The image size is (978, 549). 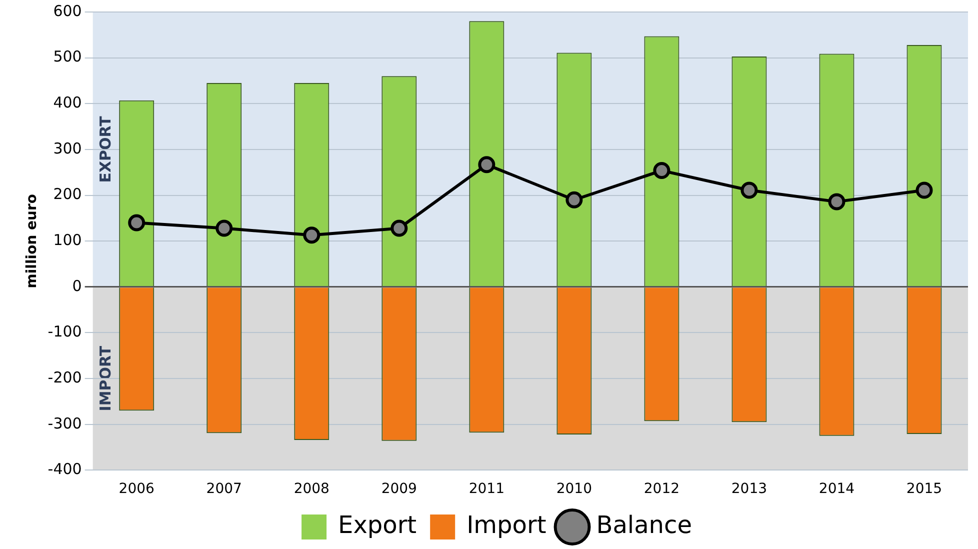 What do you see at coordinates (67, 194) in the screenshot?
I see `y-tick-label: 200` at bounding box center [67, 194].